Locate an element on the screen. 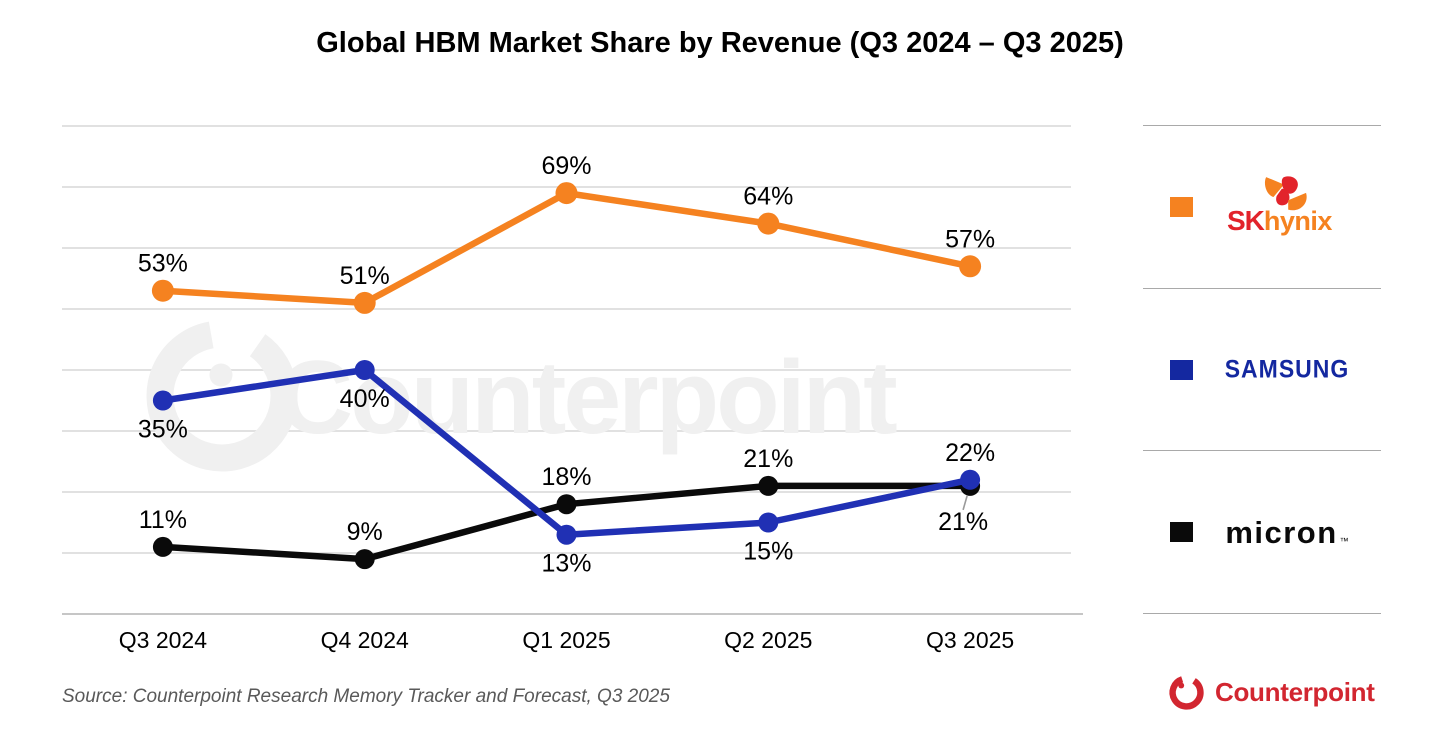  series-sk-hynix is located at coordinates (566, 248).